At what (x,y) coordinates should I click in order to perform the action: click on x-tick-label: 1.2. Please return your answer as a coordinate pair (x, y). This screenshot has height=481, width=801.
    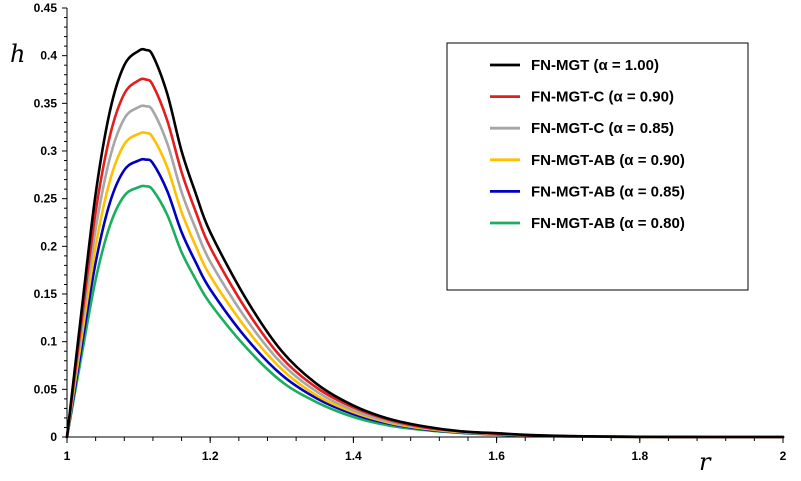
    Looking at the image, I should click on (210, 456).